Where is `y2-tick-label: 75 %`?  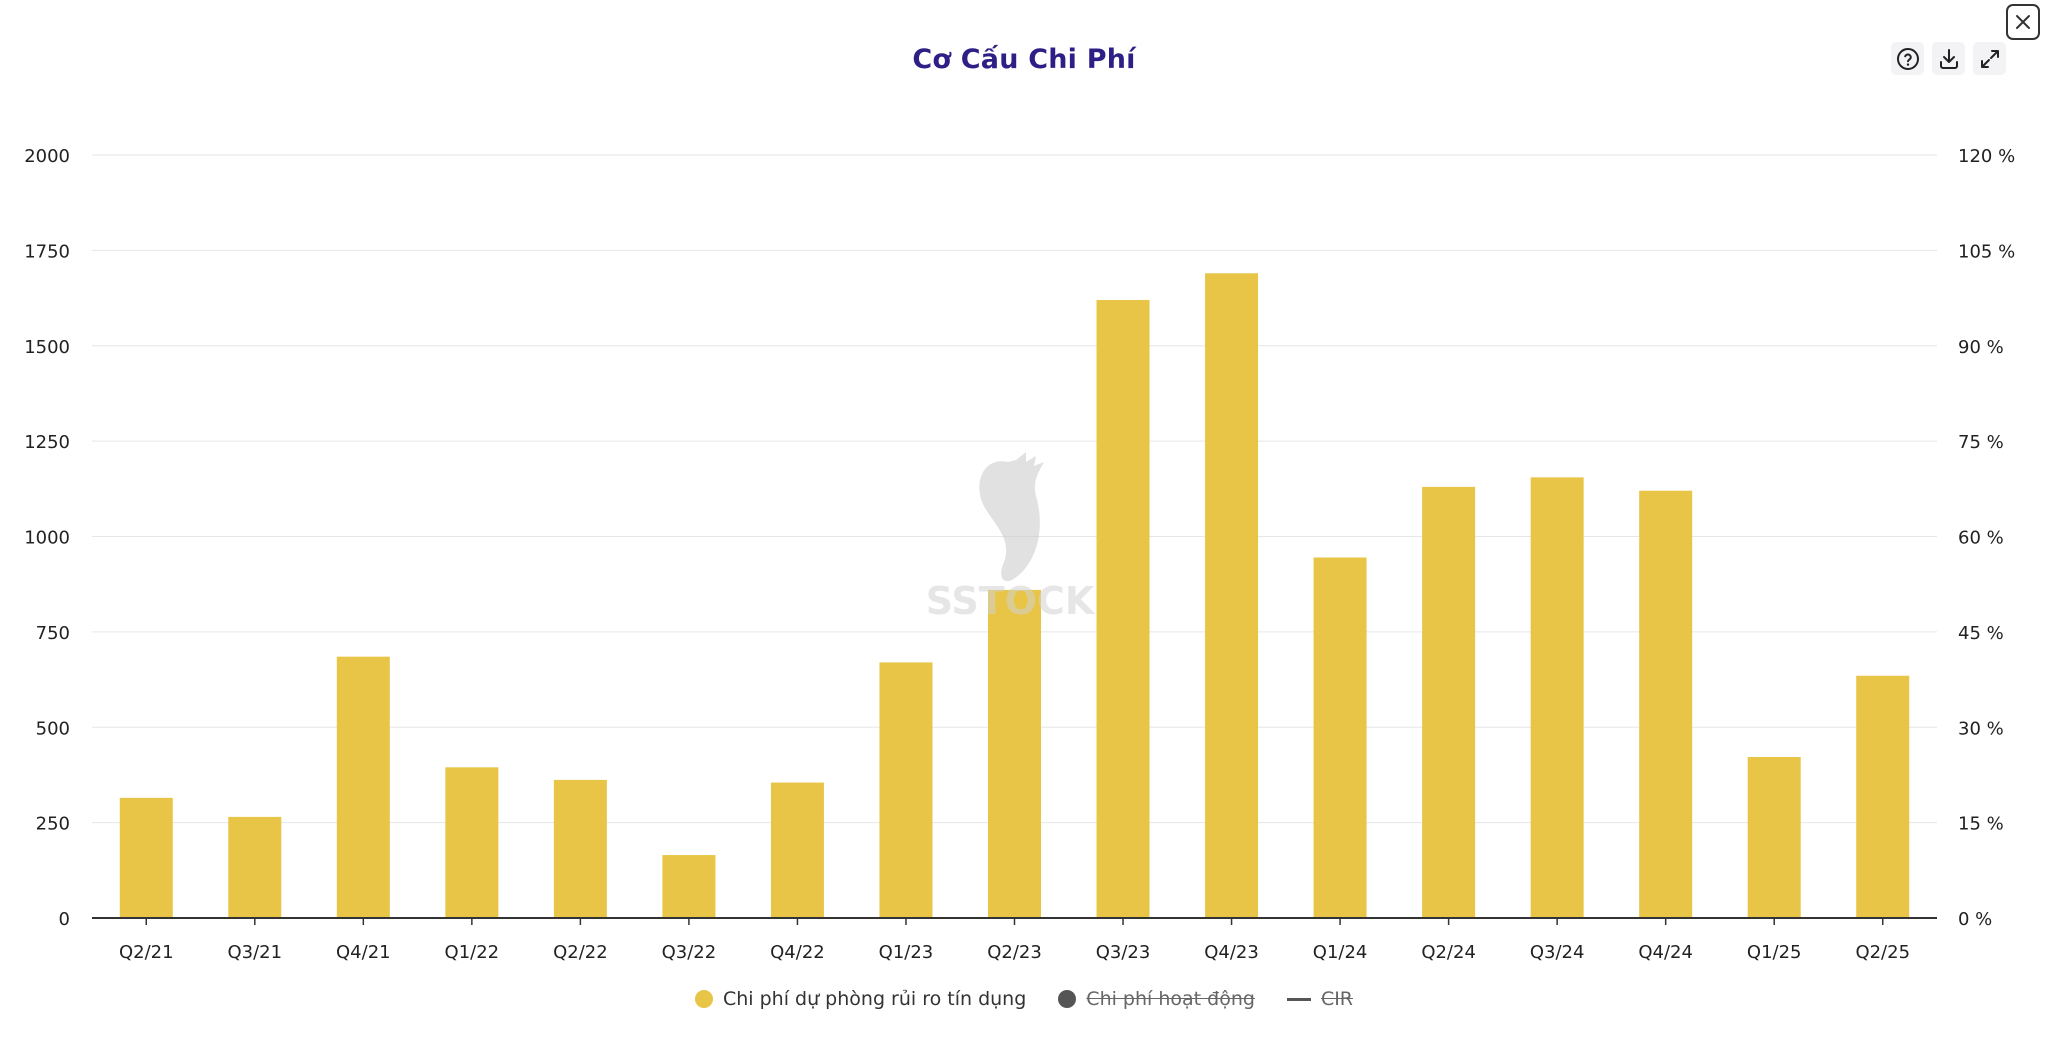 y2-tick-label: 75 % is located at coordinates (1981, 442).